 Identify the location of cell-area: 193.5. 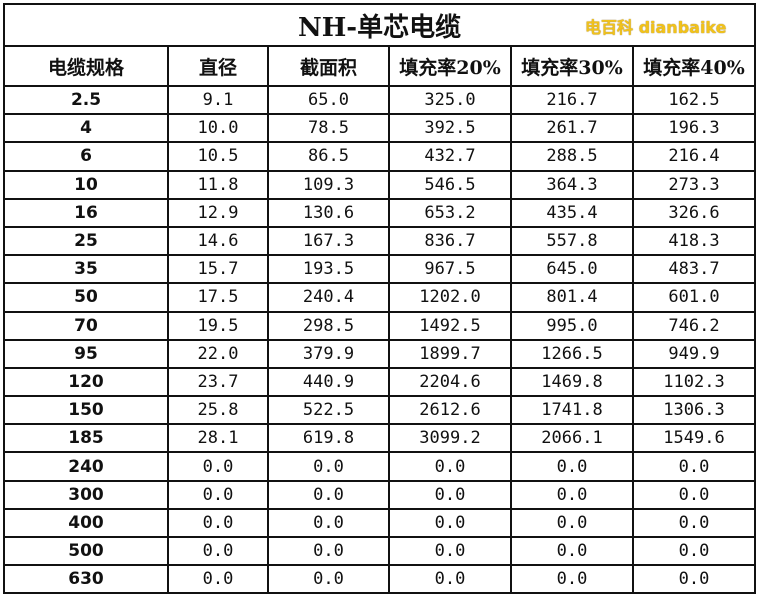
(328, 269).